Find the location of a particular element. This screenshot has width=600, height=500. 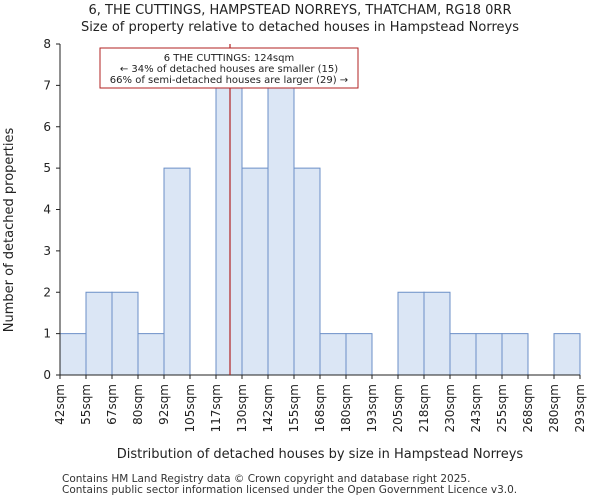

x-tick-label: 168sqm is located at coordinates (320, 408).